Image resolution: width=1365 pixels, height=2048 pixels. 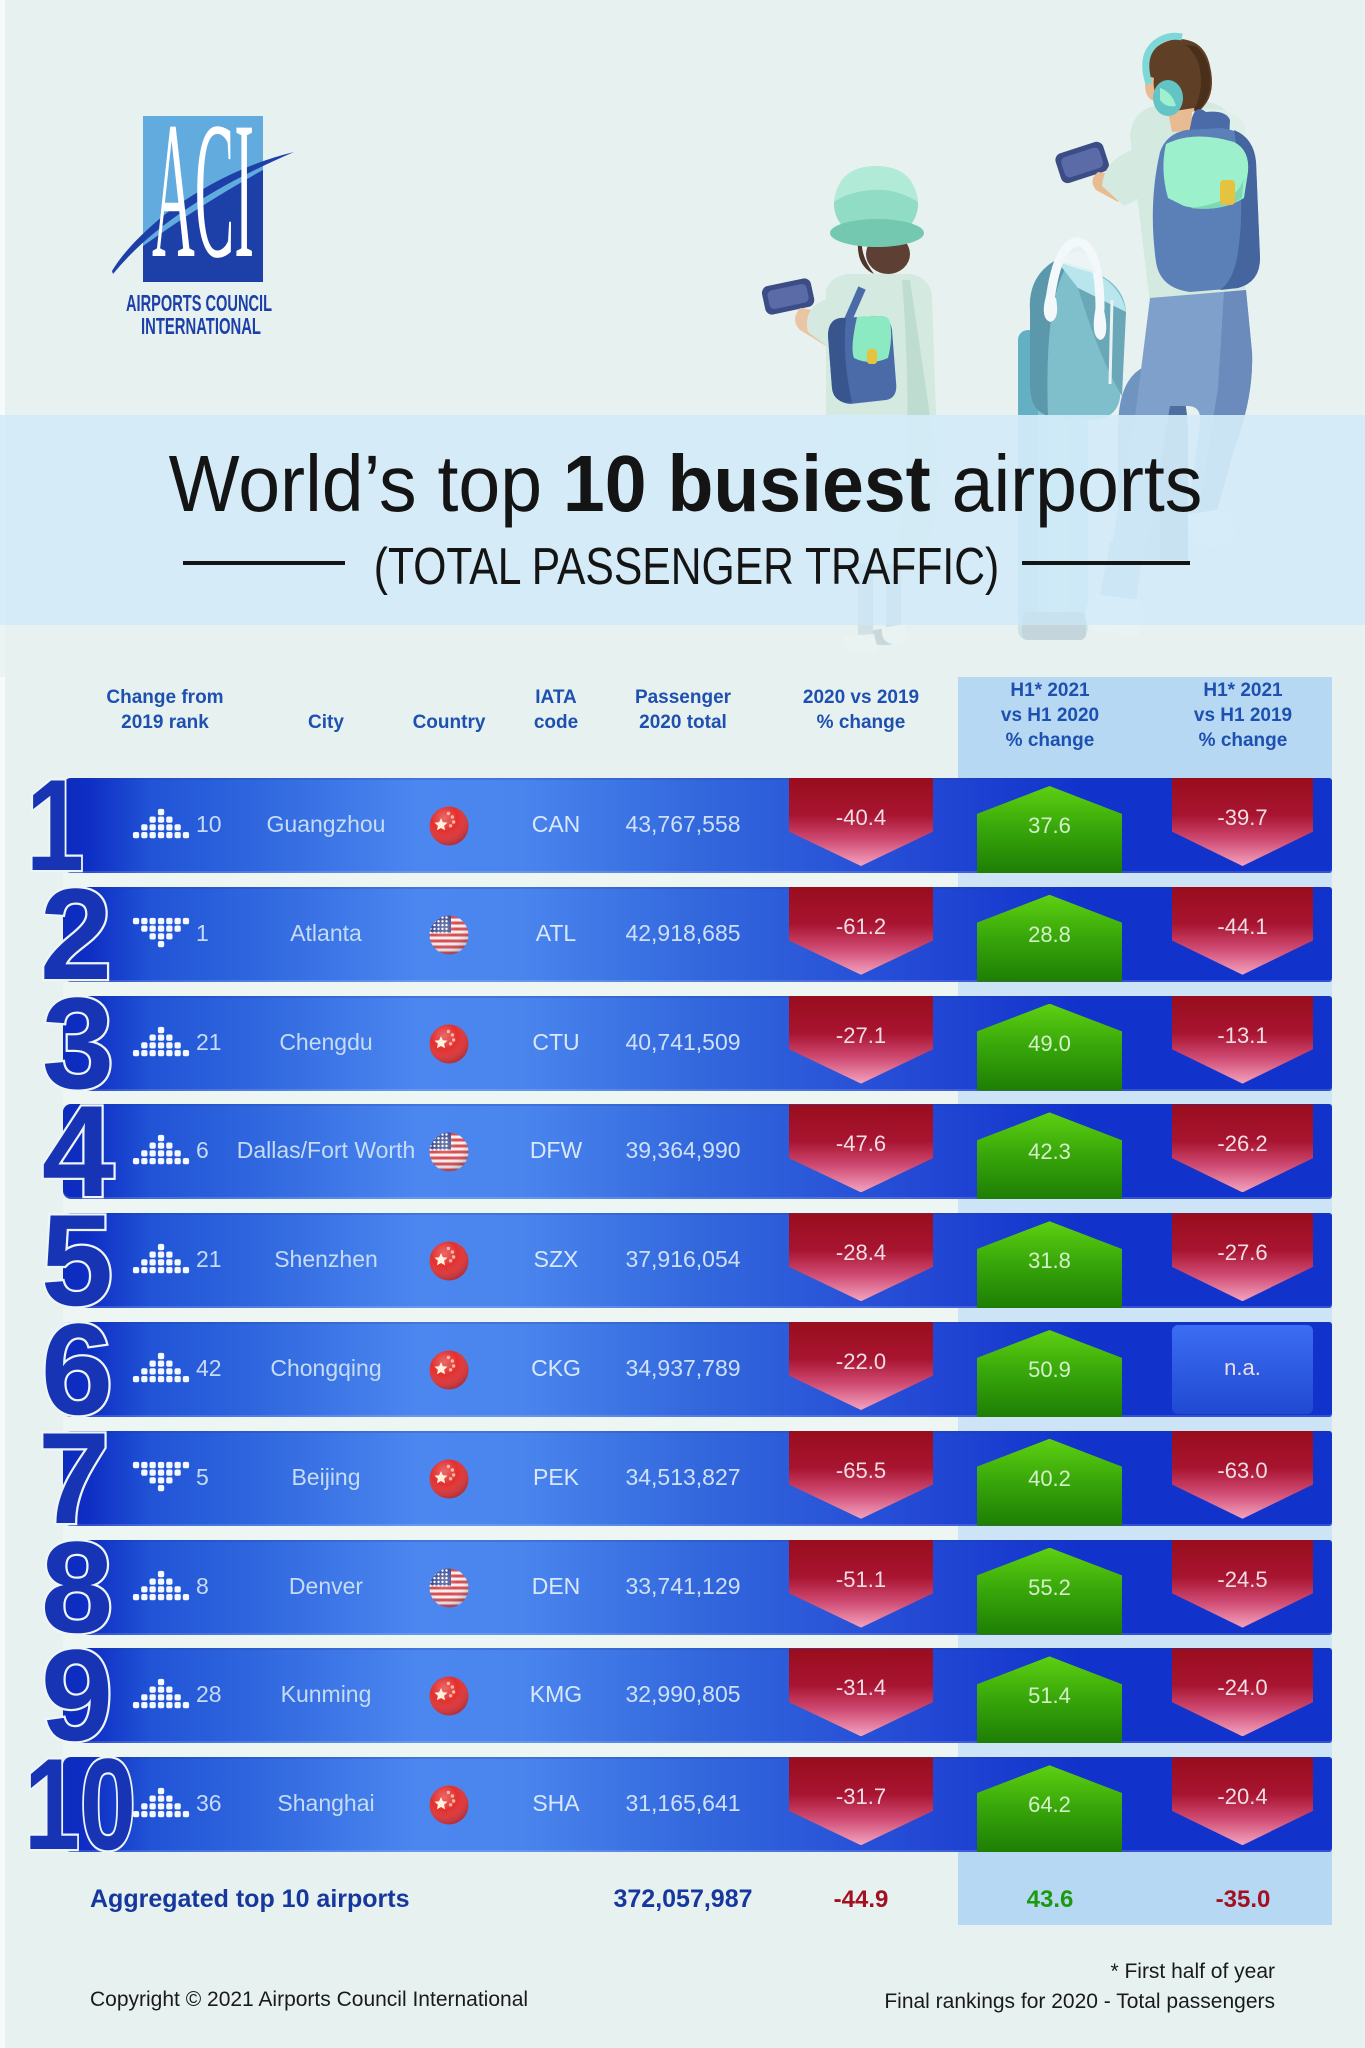 What do you see at coordinates (77, 1587) in the screenshot?
I see `svg-text: 8` at bounding box center [77, 1587].